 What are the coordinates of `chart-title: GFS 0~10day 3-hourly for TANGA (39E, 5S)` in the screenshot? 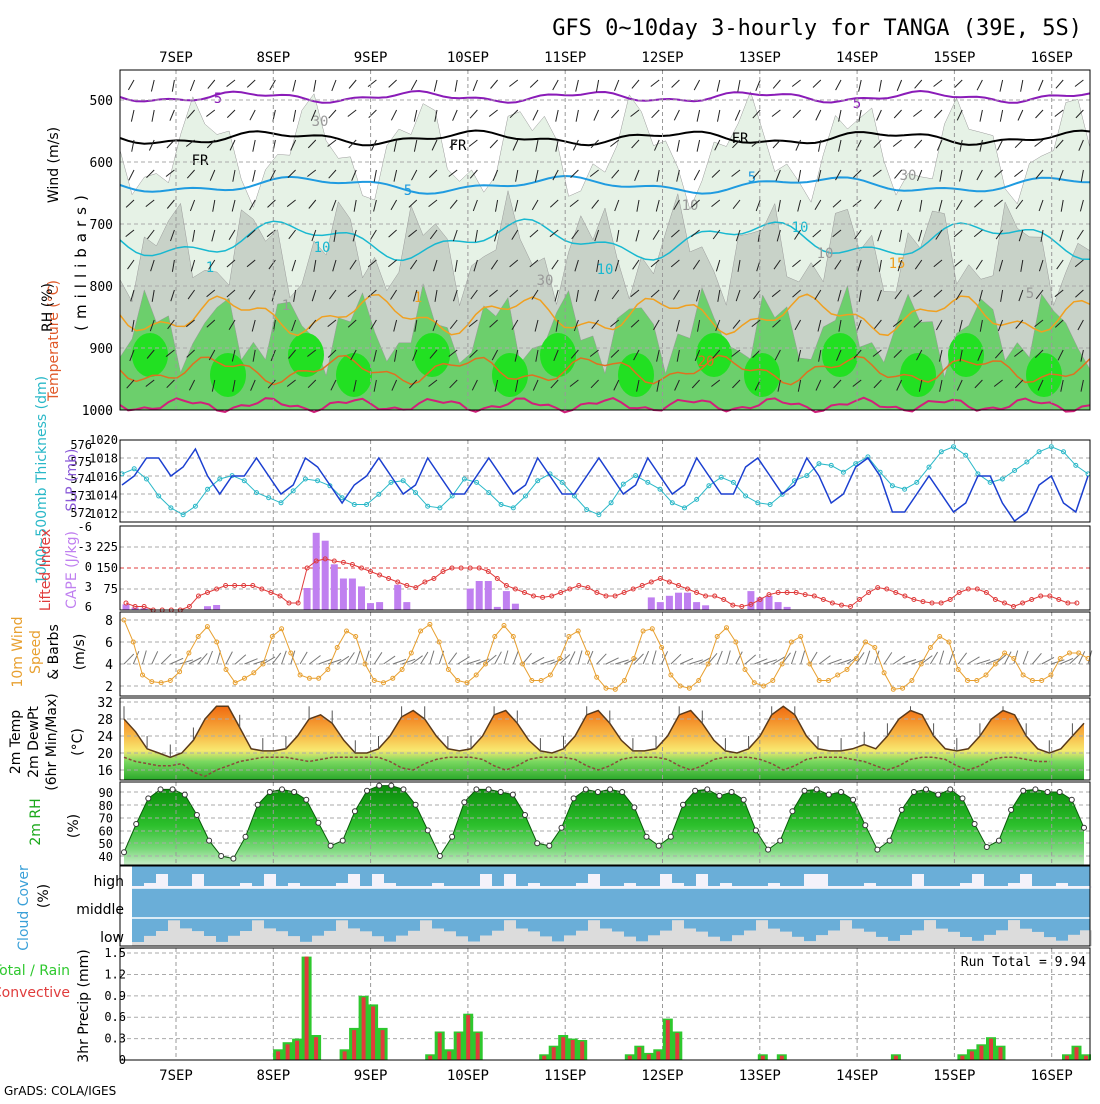 It's located at (817, 28).